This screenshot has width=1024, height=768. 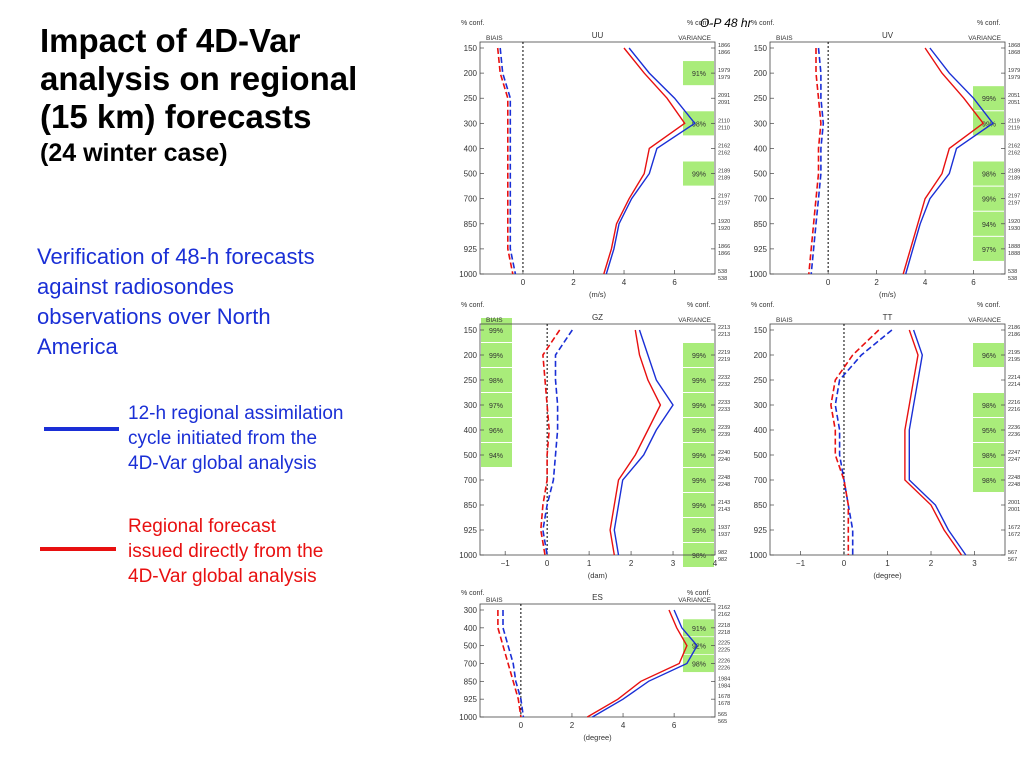 I want to click on x-tick-label: 0, so click(x=521, y=725).